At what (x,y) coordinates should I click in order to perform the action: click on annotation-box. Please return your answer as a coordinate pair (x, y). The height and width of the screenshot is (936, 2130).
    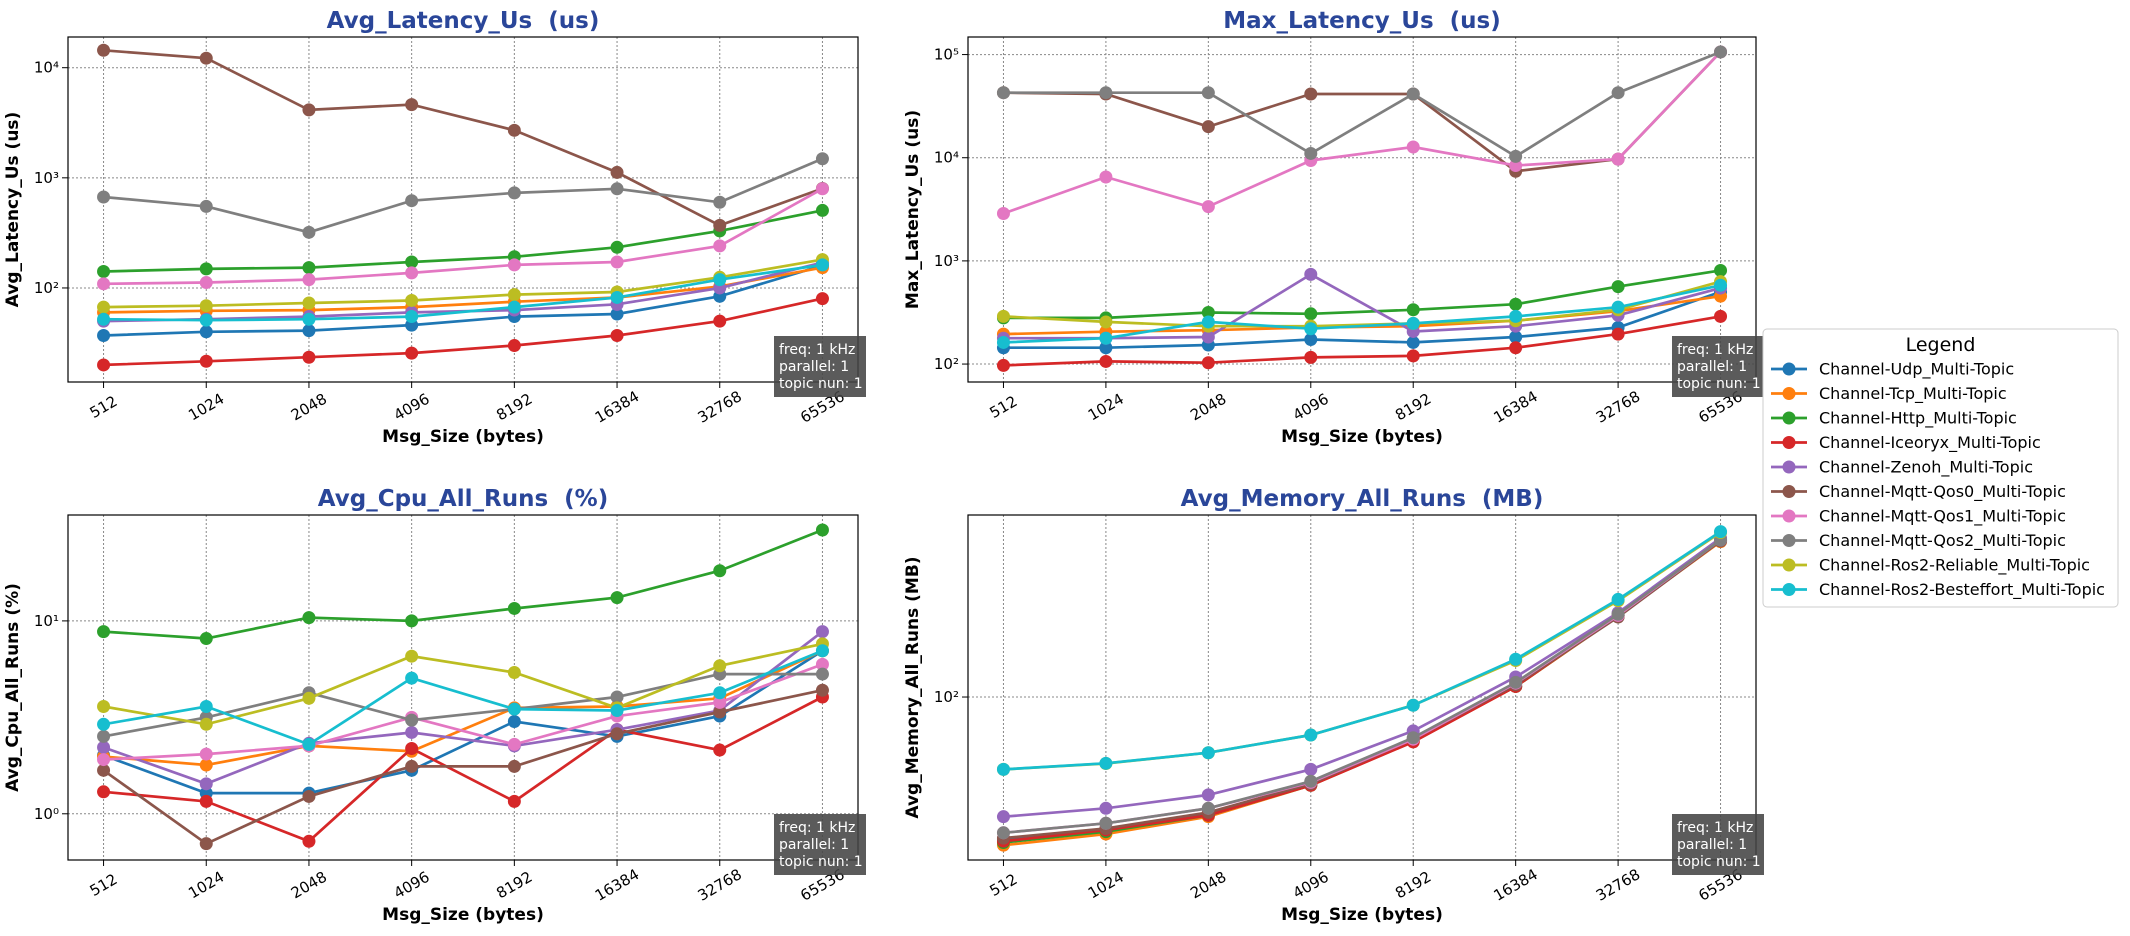
    Looking at the image, I should click on (820, 844).